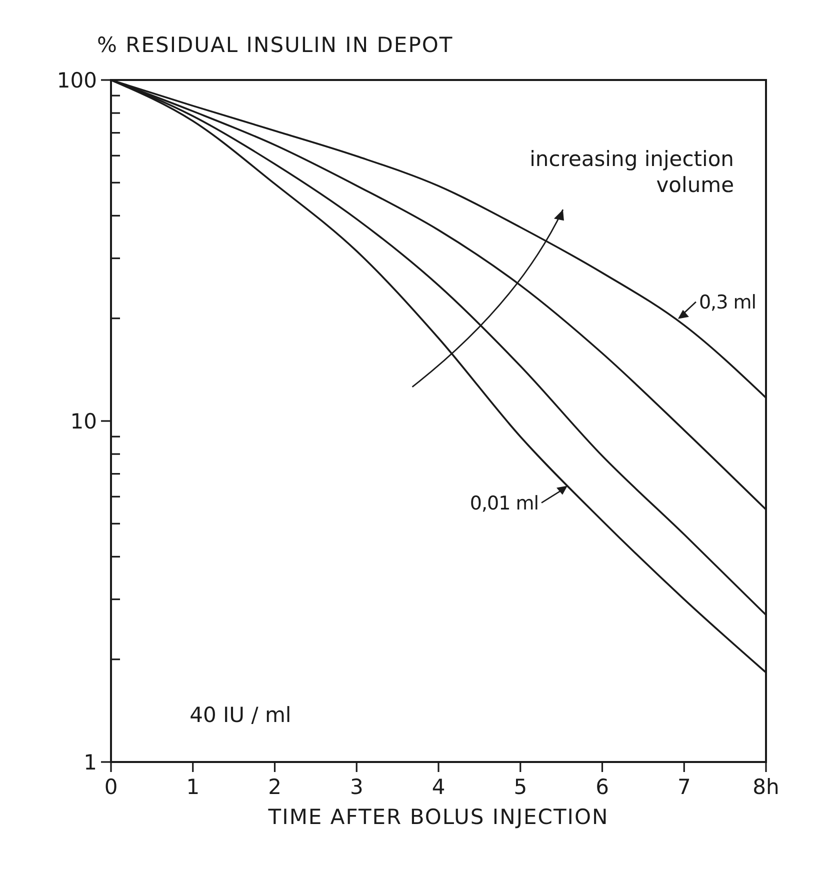 The height and width of the screenshot is (883, 814). Describe the element at coordinates (439, 787) in the screenshot. I see `x-tick-label: 4` at that location.